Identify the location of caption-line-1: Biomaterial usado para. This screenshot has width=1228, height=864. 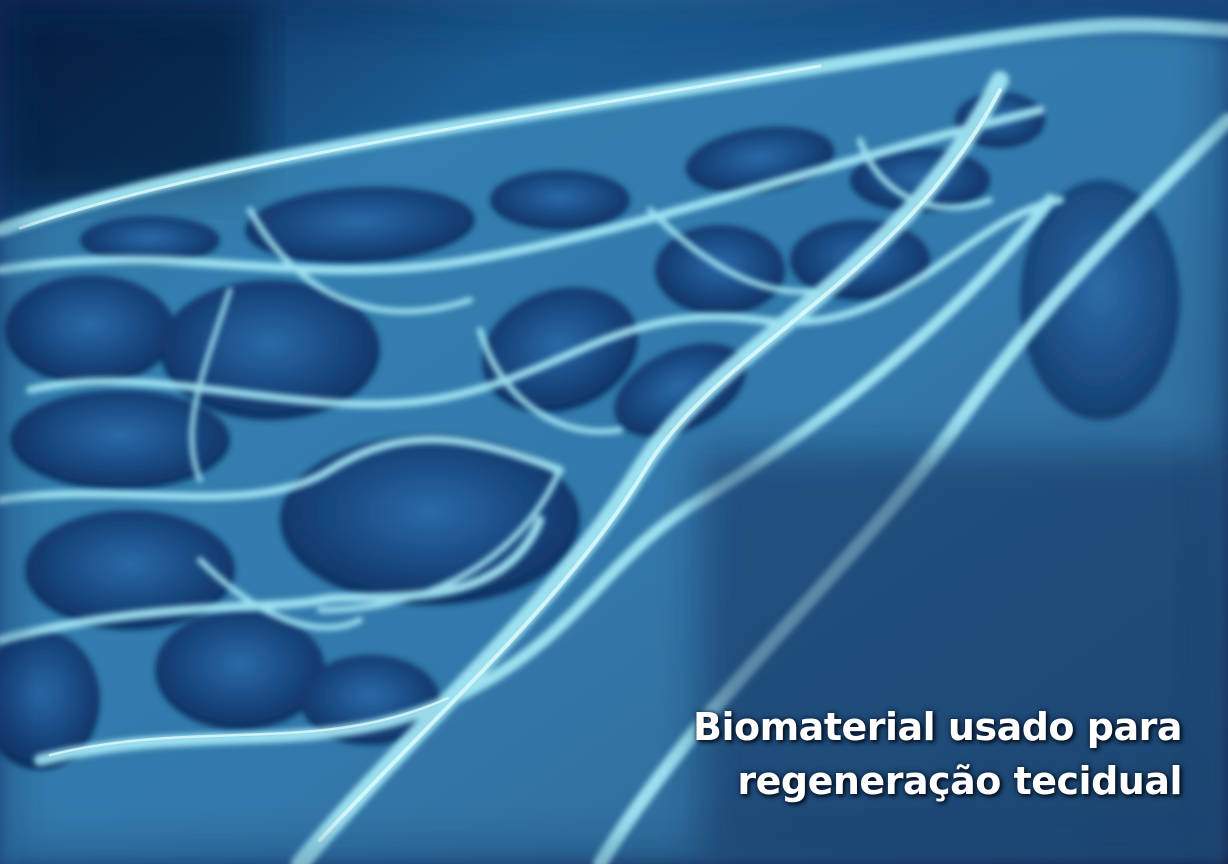
(937, 727).